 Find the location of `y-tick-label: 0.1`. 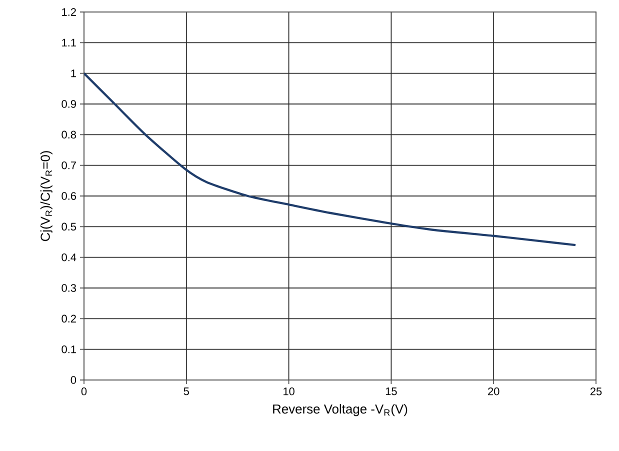

y-tick-label: 0.1 is located at coordinates (69, 349).